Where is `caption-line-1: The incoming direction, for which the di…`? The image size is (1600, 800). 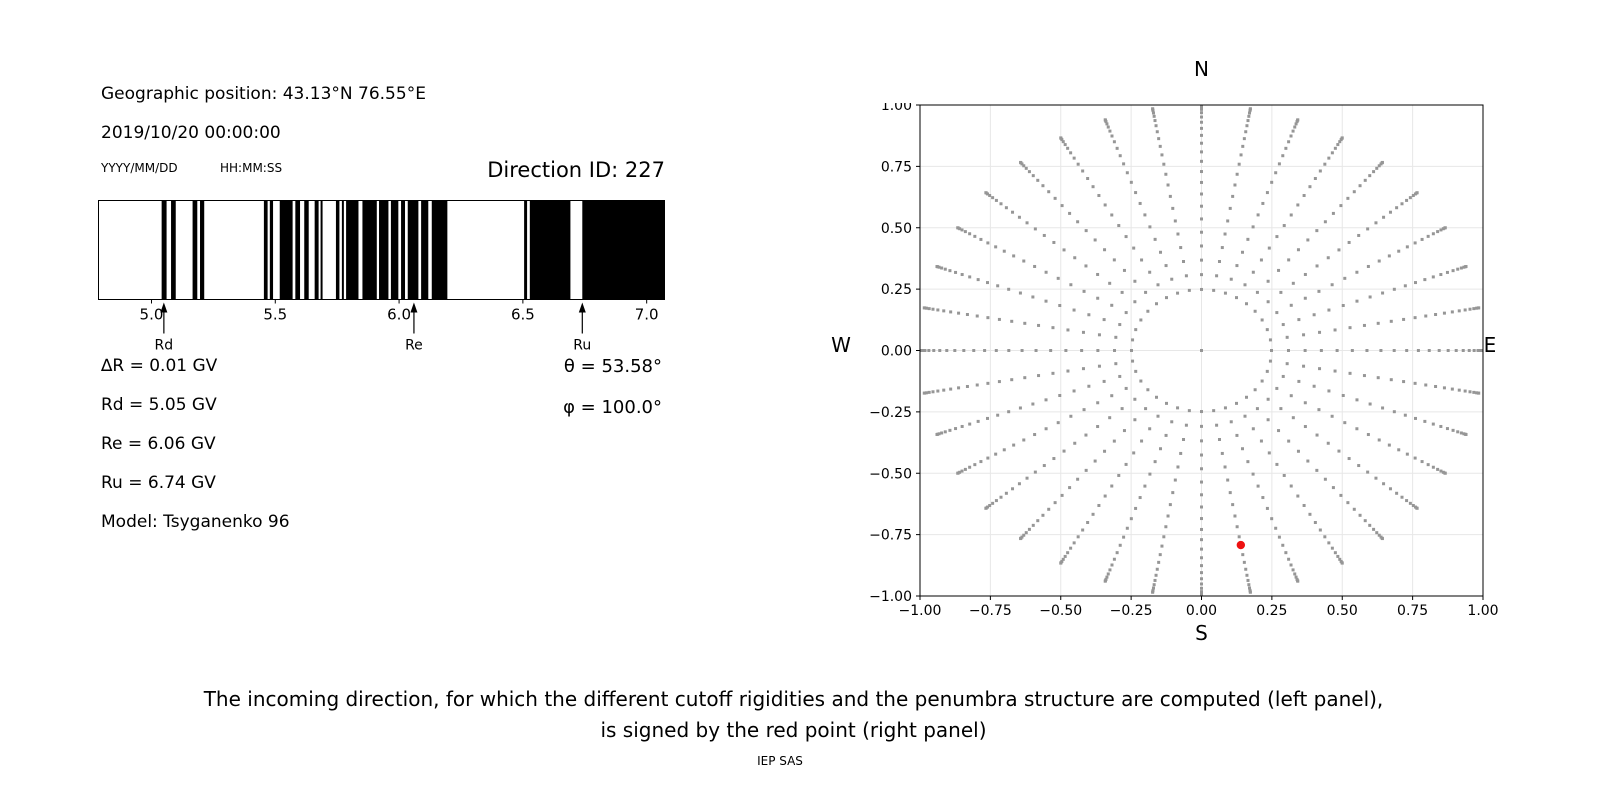
caption-line-1: The incoming direction, for which the di… is located at coordinates (793, 699).